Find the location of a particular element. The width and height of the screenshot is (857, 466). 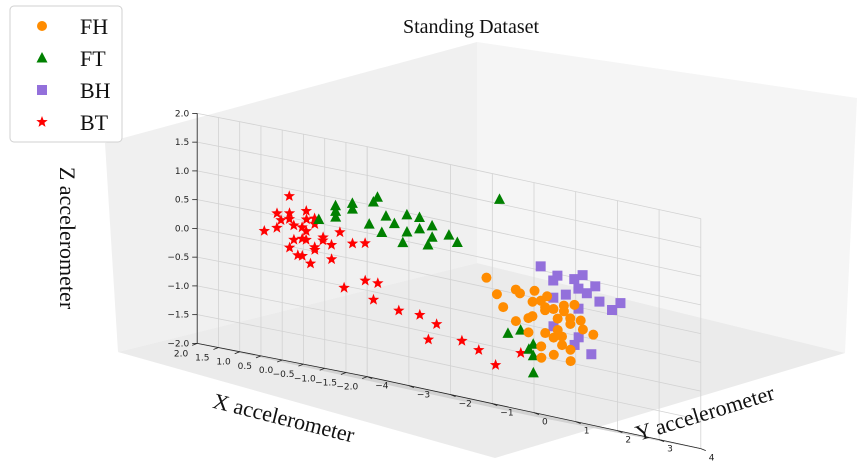

z-tick-label: −1.5 is located at coordinates (178, 316).